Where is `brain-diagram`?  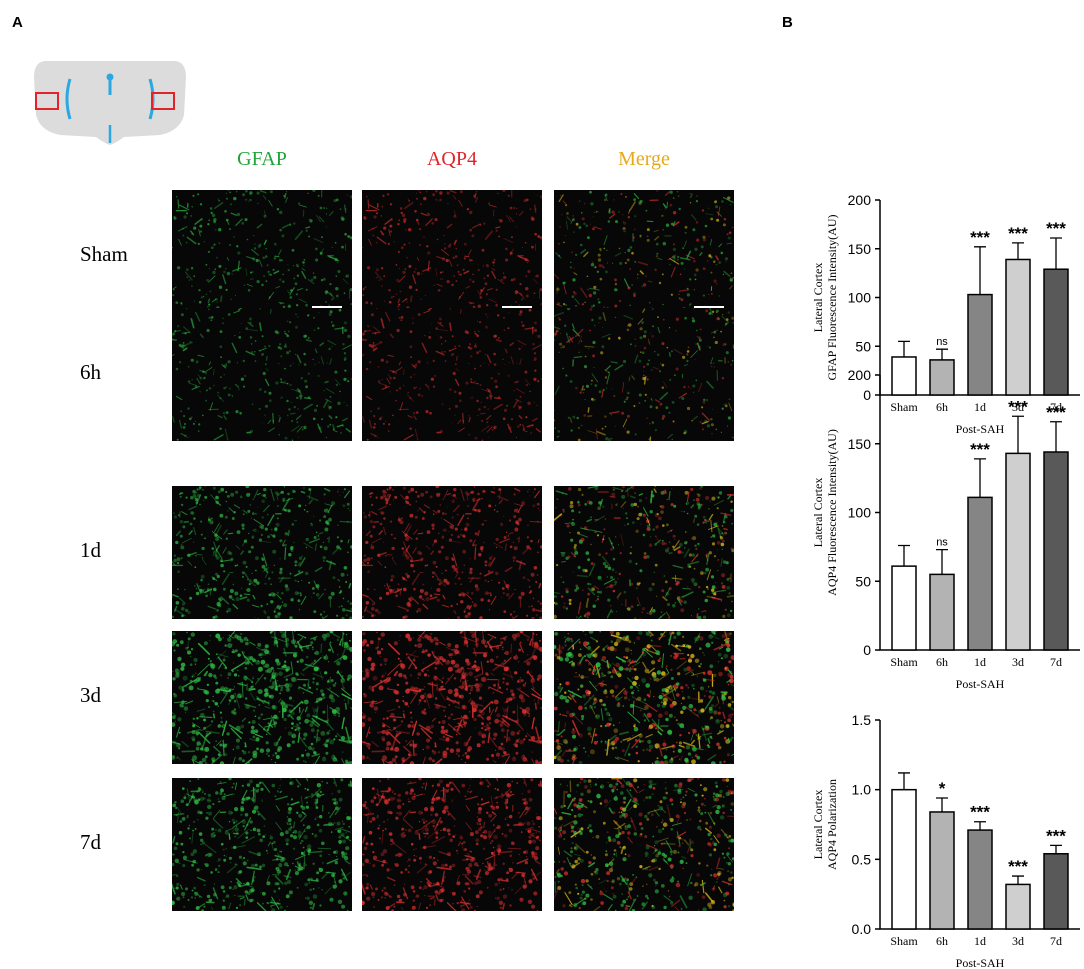
brain-diagram is located at coordinates (110, 101).